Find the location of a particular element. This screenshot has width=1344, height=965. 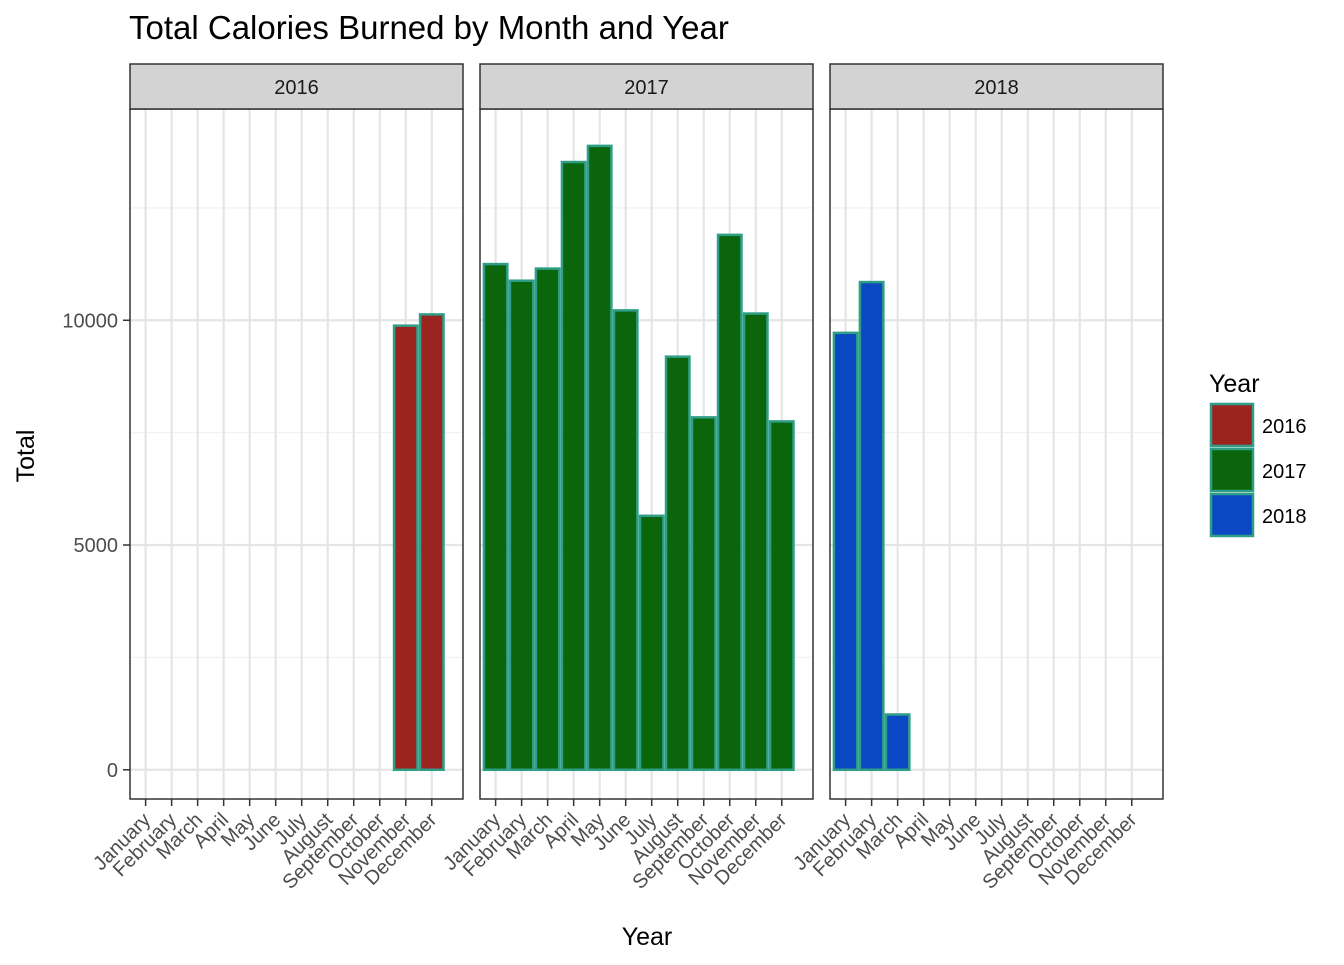

bar-2018-march is located at coordinates (897, 742).